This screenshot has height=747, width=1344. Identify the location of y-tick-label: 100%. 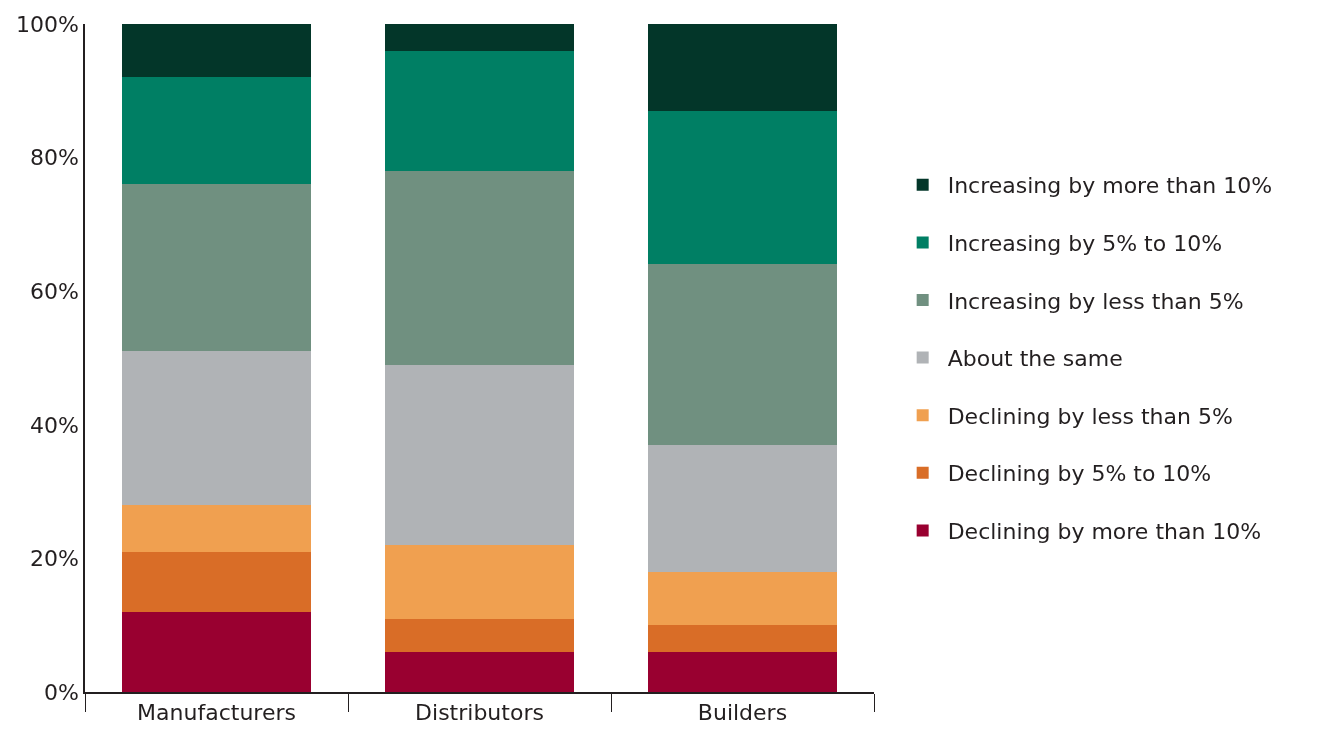
(47, 24).